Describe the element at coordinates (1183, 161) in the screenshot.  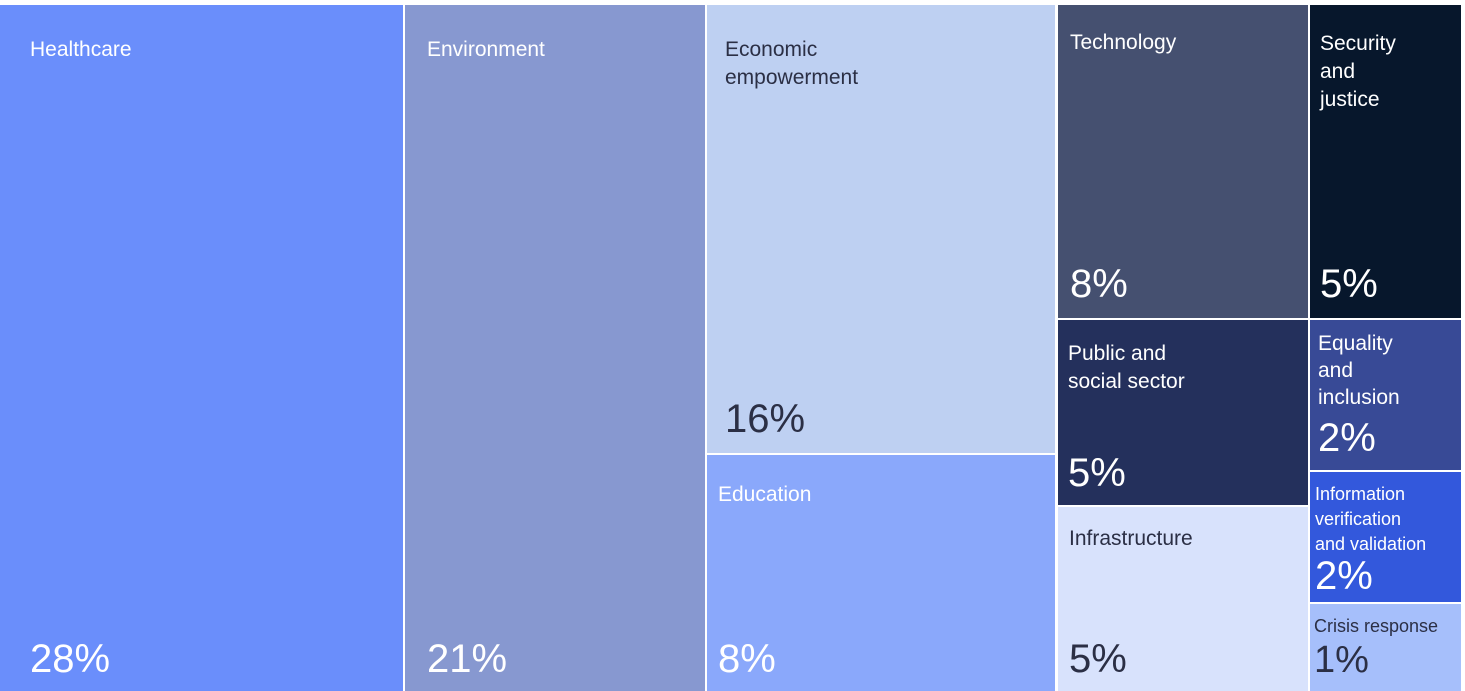
I see `tile-technology: Technology 8%` at that location.